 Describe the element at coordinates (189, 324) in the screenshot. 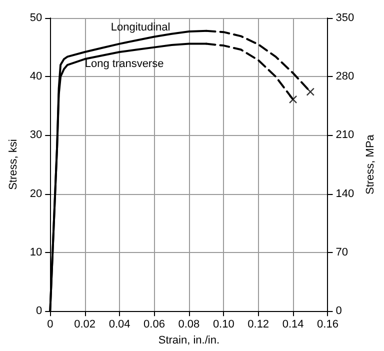

I see `x-tick-label: 0.08` at that location.